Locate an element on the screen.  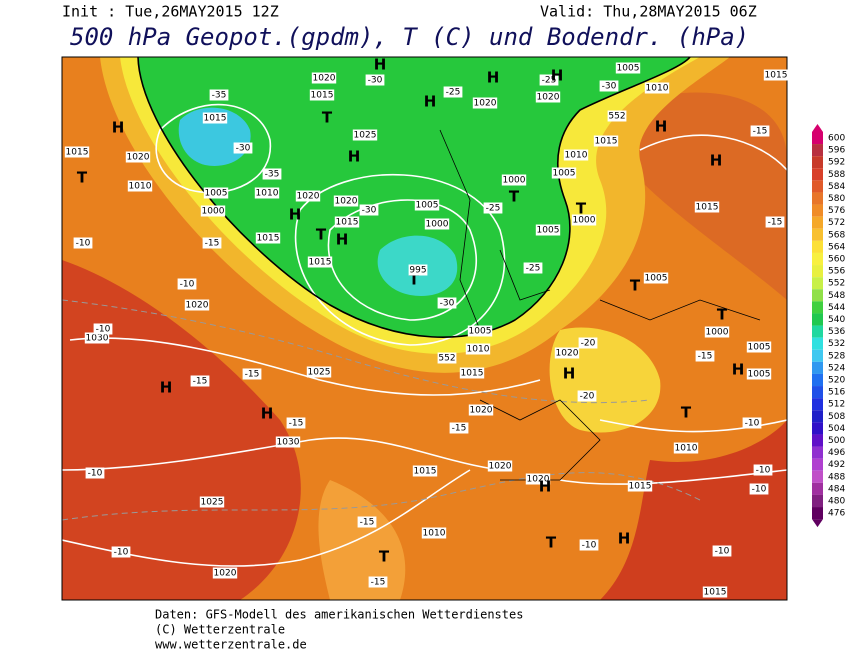
colorbar-label: 516 is located at coordinates (836, 393).